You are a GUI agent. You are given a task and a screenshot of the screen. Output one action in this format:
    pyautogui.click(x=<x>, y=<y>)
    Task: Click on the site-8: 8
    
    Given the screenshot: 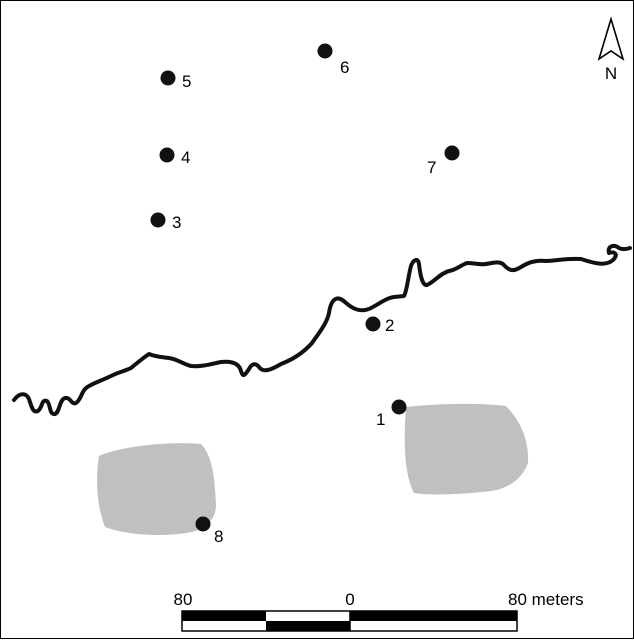 What is the action you would take?
    pyautogui.click(x=209, y=531)
    